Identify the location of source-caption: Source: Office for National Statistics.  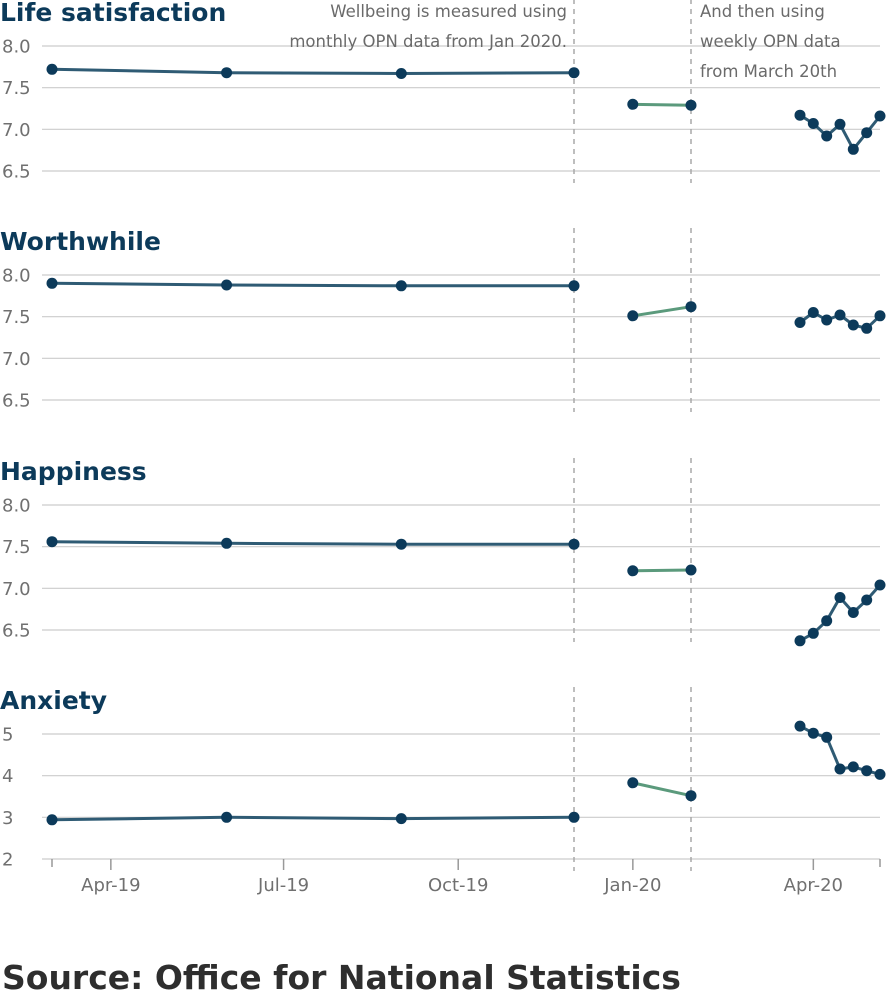
(341, 977).